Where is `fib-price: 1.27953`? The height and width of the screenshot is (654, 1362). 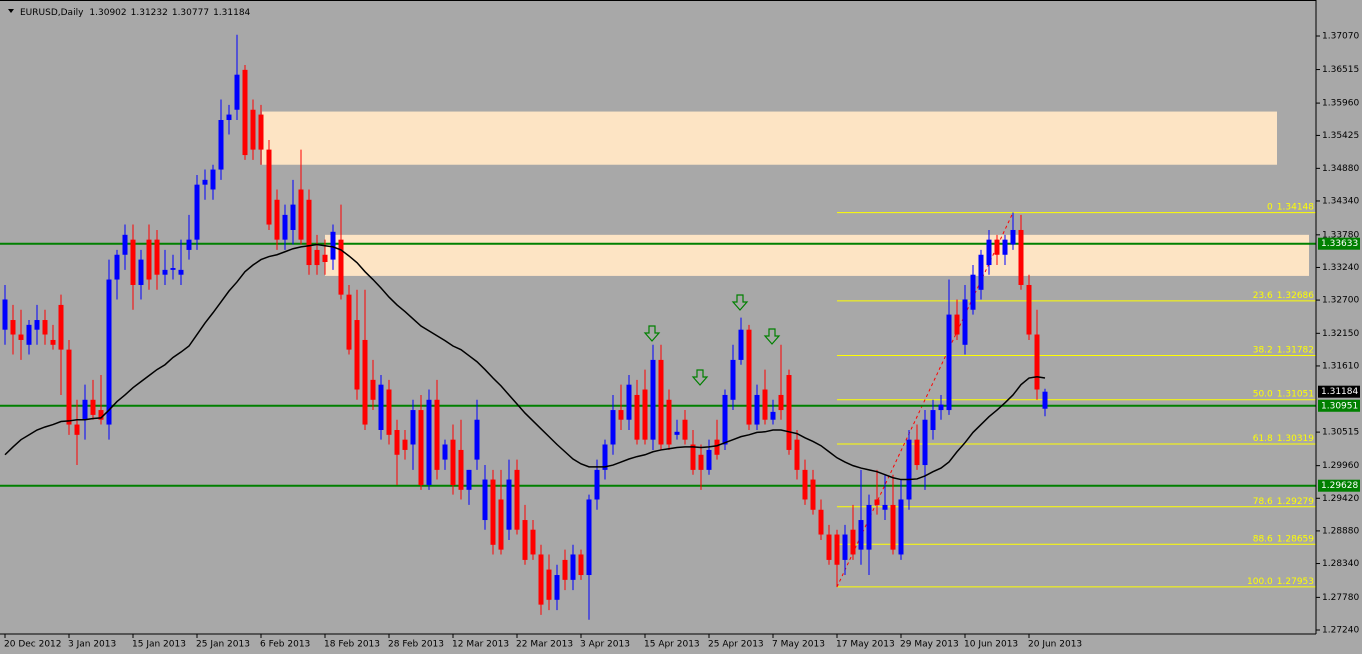 fib-price: 1.27953 is located at coordinates (1295, 581).